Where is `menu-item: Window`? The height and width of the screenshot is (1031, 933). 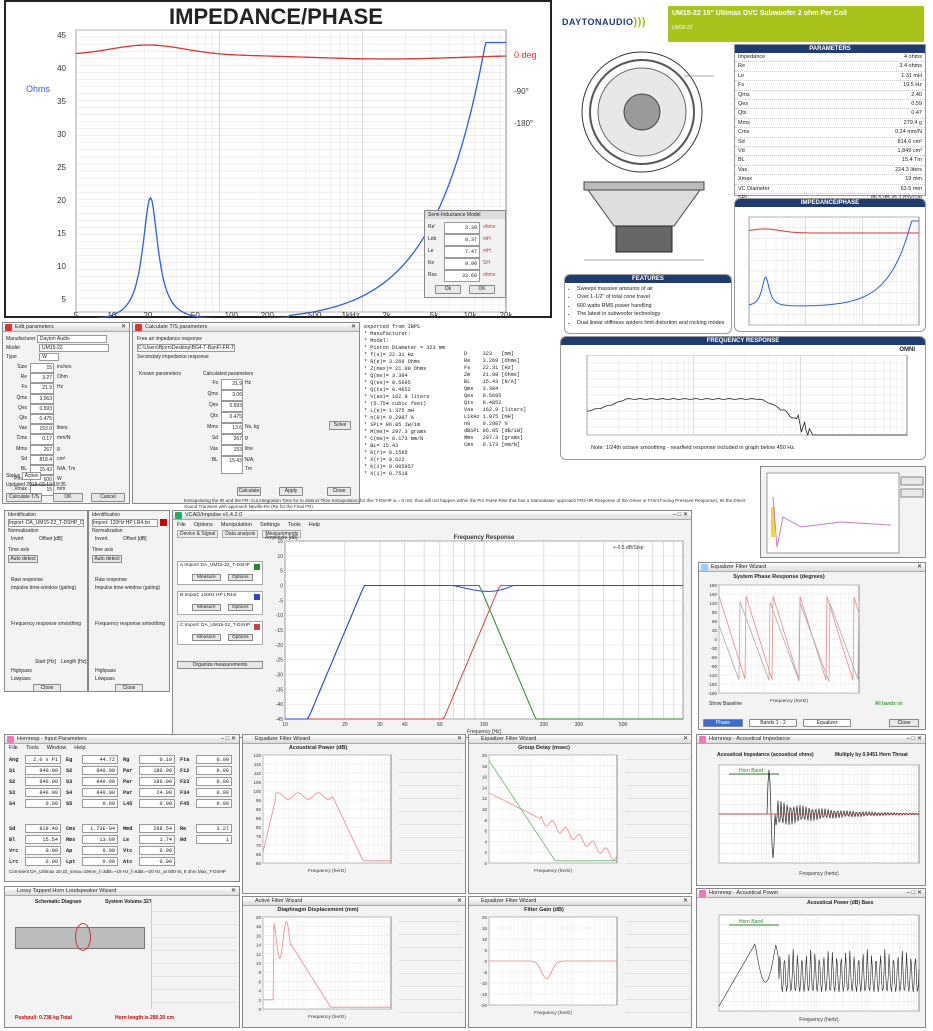
menu-item: Window is located at coordinates (56, 748).